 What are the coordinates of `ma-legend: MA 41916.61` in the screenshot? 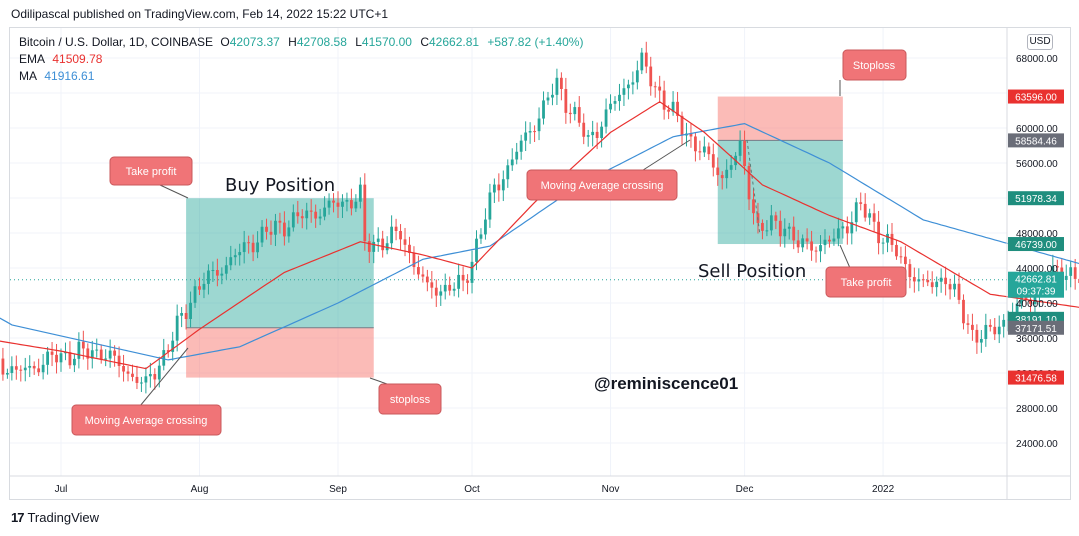 It's located at (57, 76).